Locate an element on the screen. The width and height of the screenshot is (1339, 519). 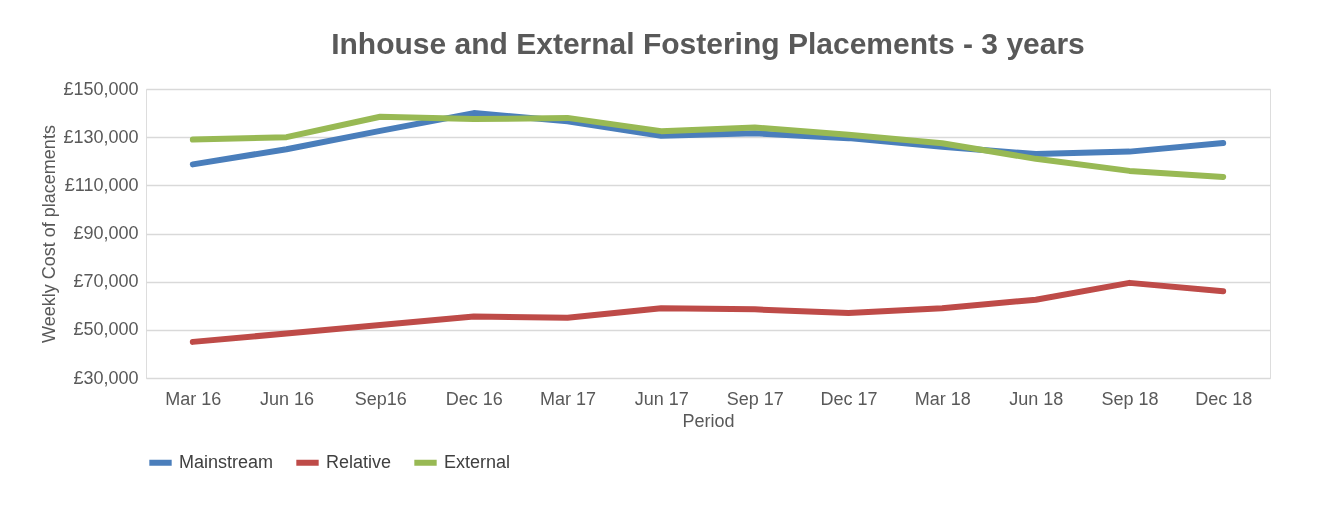
x-tick-label: Dec 16 is located at coordinates (474, 398).